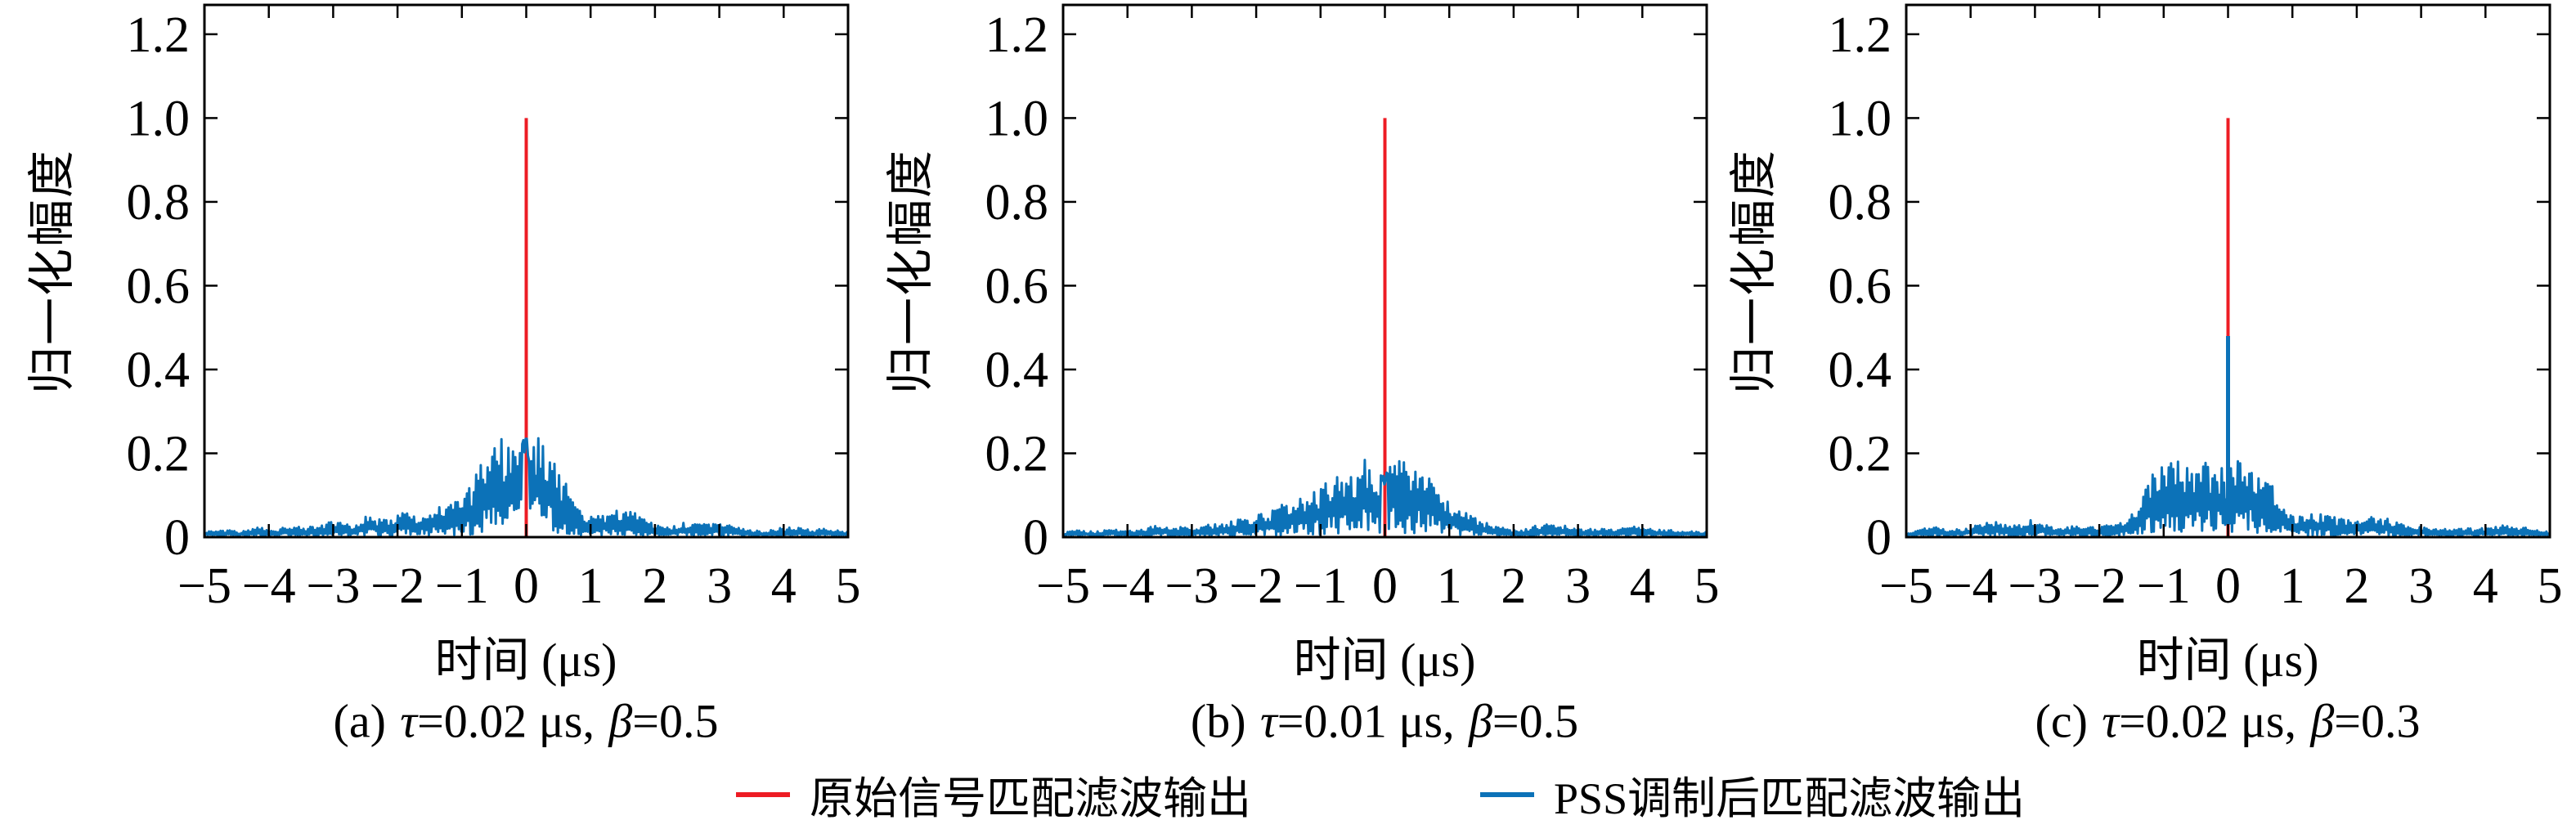  Describe the element at coordinates (2377, 721) in the screenshot. I see `caption-c-beta-value: =0.3` at that location.